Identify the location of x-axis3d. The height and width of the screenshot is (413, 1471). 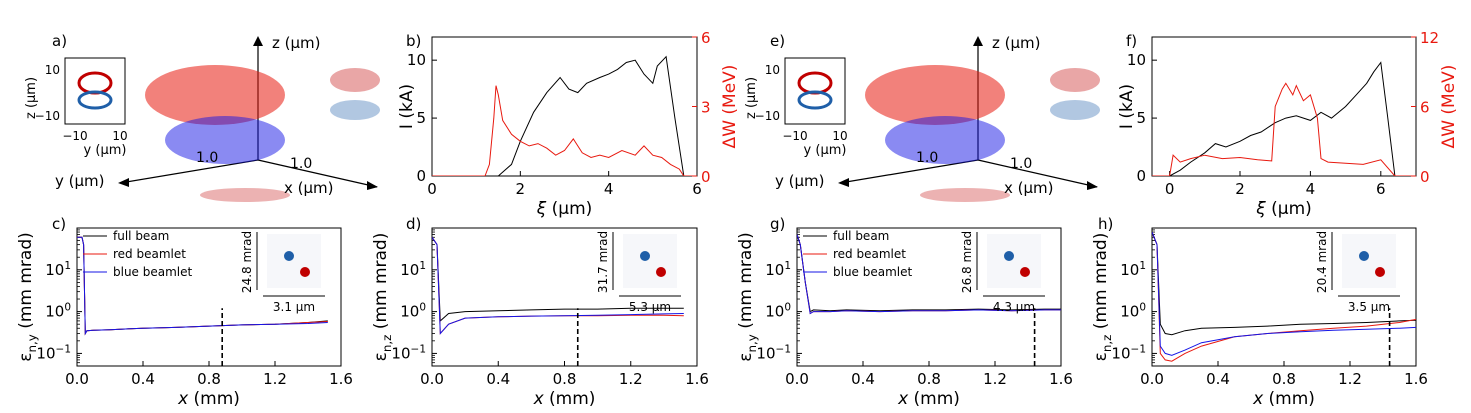
(317, 173).